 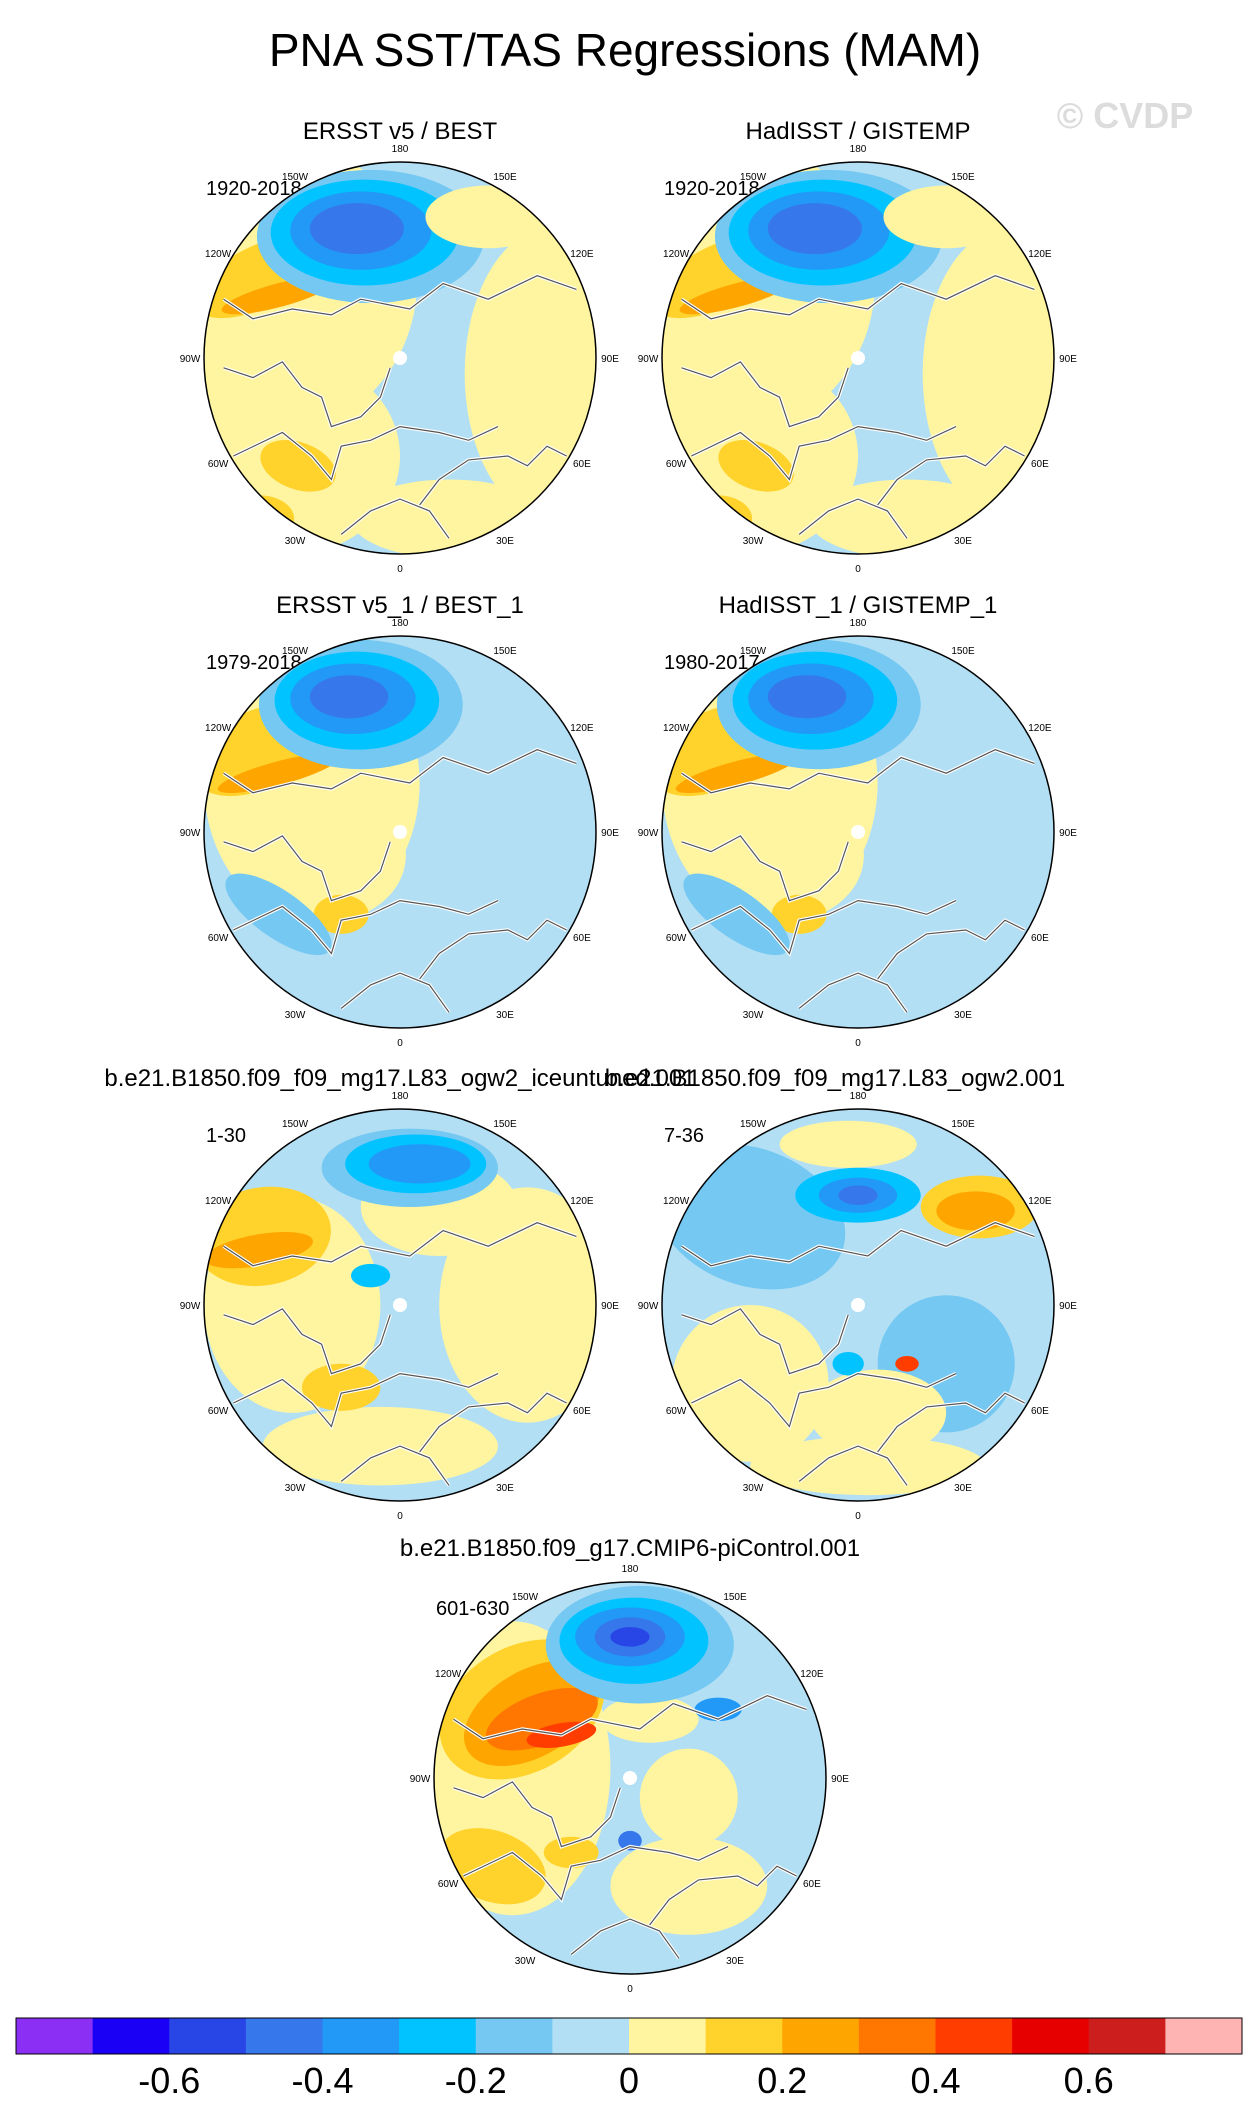 I want to click on panel-title: ERSST v5 / BEST, so click(x=400, y=131).